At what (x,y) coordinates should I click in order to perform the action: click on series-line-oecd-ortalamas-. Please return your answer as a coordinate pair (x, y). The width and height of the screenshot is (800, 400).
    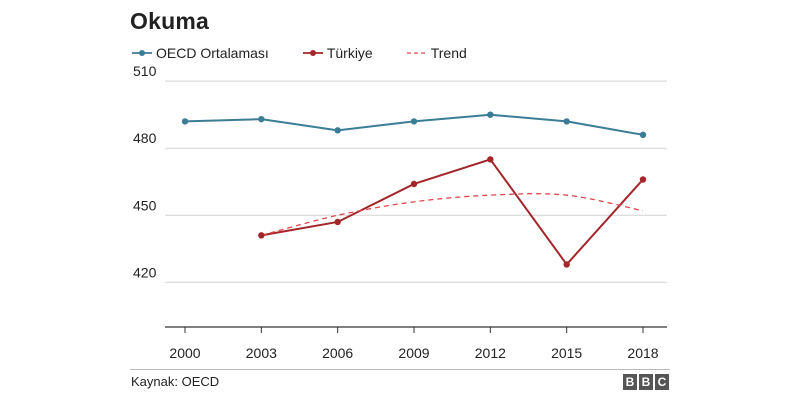
    Looking at the image, I should click on (414, 124).